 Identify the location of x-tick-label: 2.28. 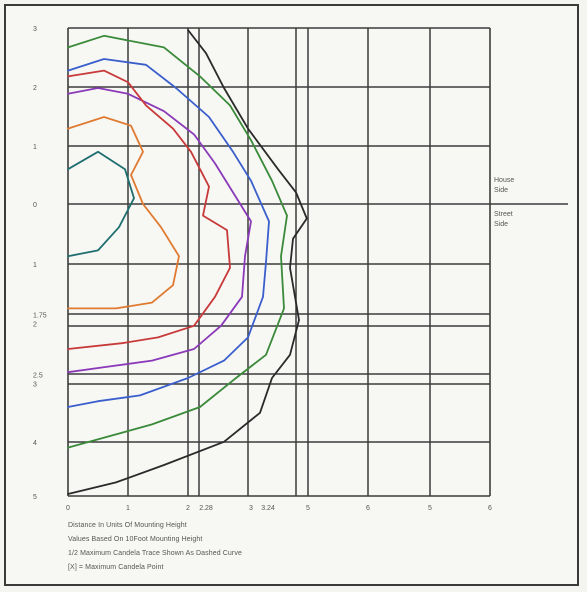
(206, 508).